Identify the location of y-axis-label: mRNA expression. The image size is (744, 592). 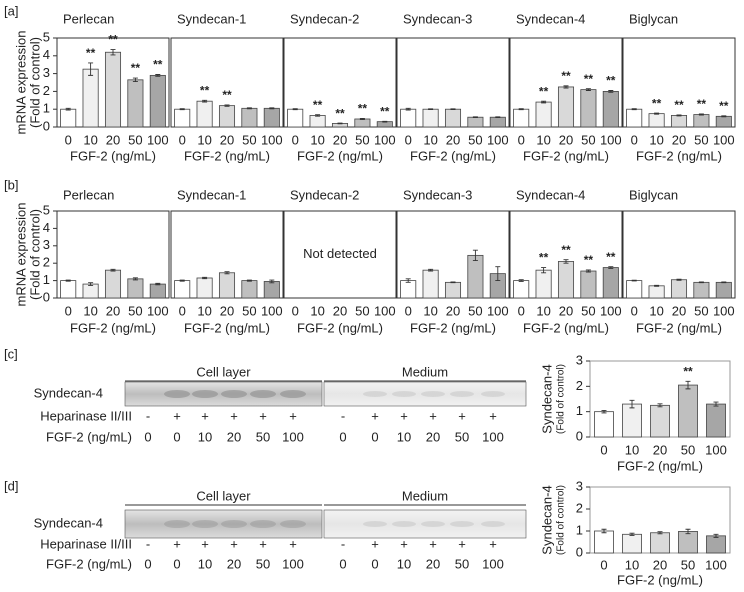
(20, 254).